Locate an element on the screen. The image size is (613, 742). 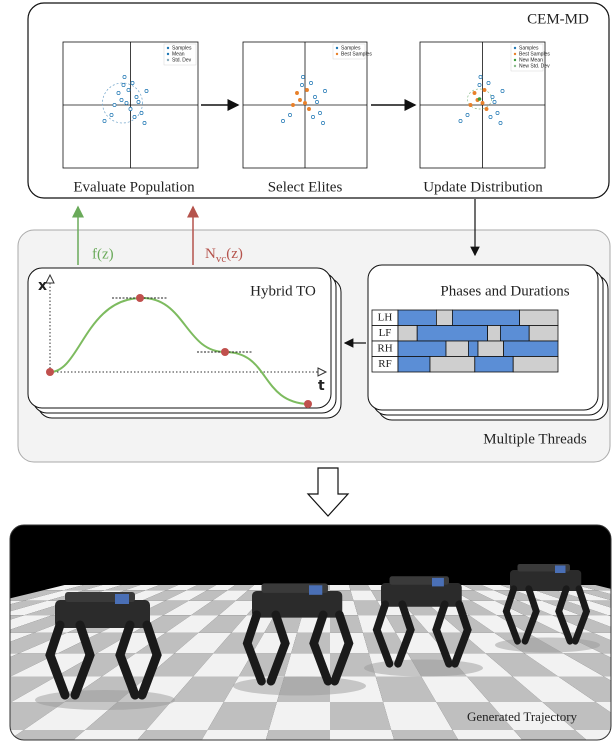
legend-box is located at coordinates (180, 54).